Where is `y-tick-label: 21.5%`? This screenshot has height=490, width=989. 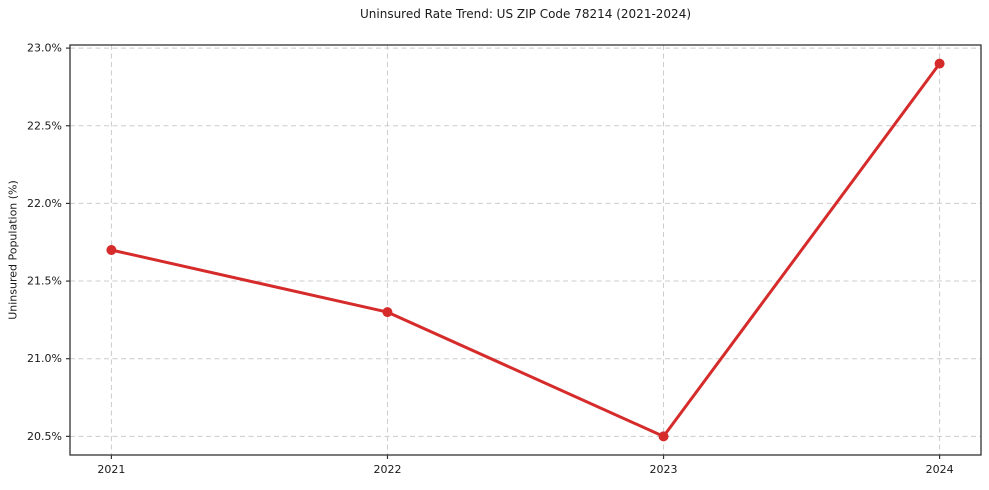 y-tick-label: 21.5% is located at coordinates (44, 281).